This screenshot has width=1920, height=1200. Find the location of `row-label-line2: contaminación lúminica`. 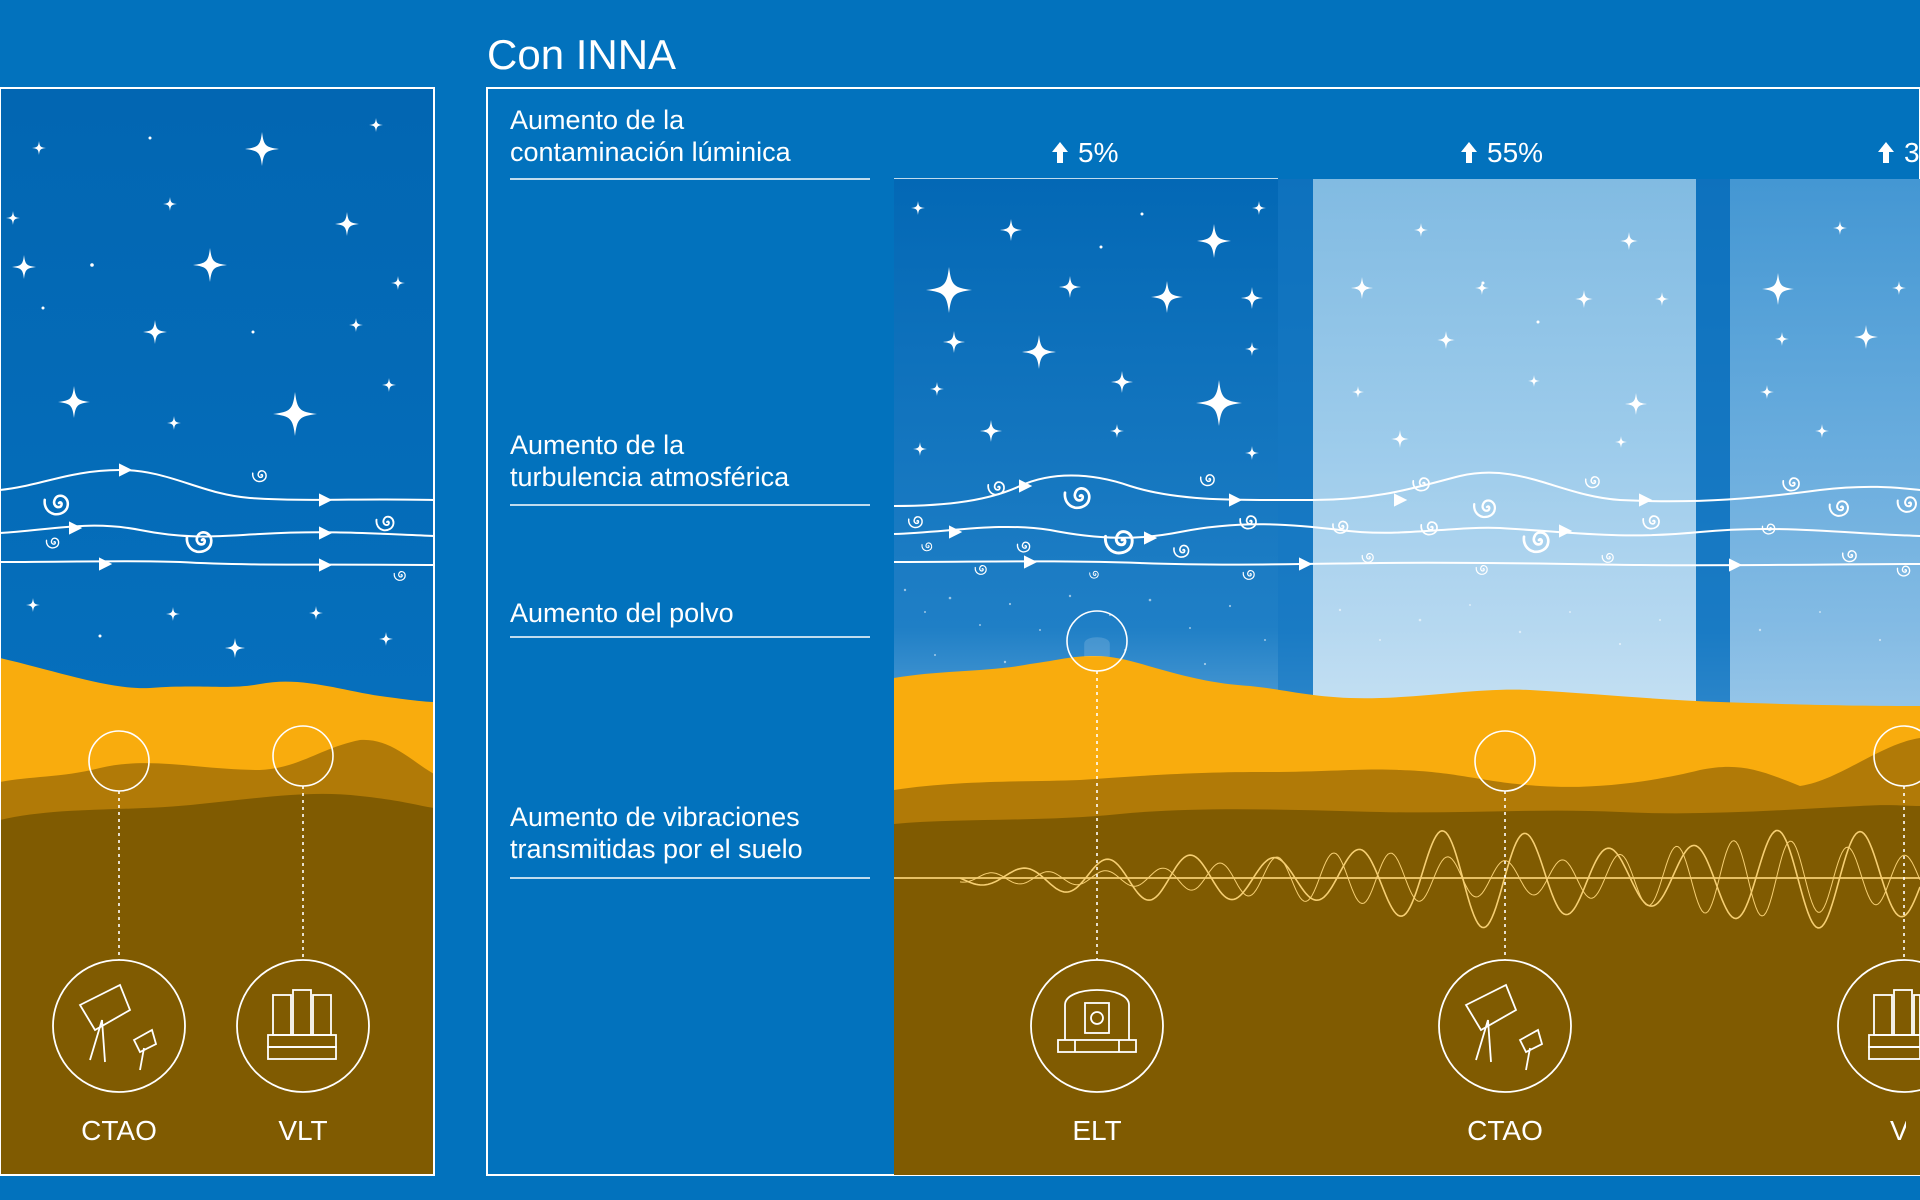

row-label-line2: contaminación lúminica is located at coordinates (650, 152).